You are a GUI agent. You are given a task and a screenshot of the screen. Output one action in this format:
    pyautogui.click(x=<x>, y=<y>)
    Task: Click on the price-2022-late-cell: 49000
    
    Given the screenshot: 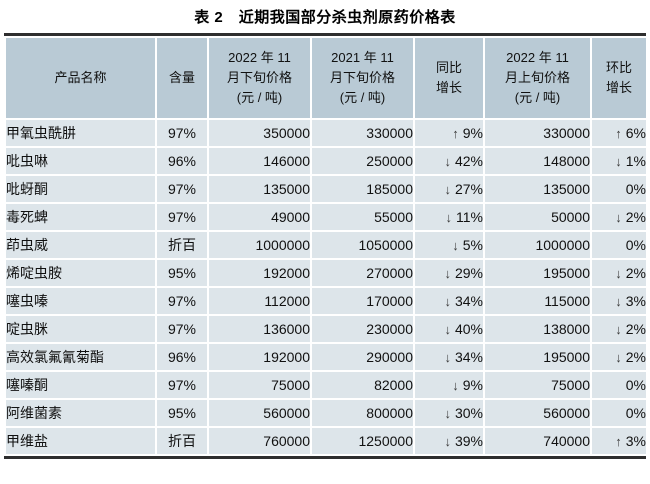 What is the action you would take?
    pyautogui.click(x=259, y=217)
    